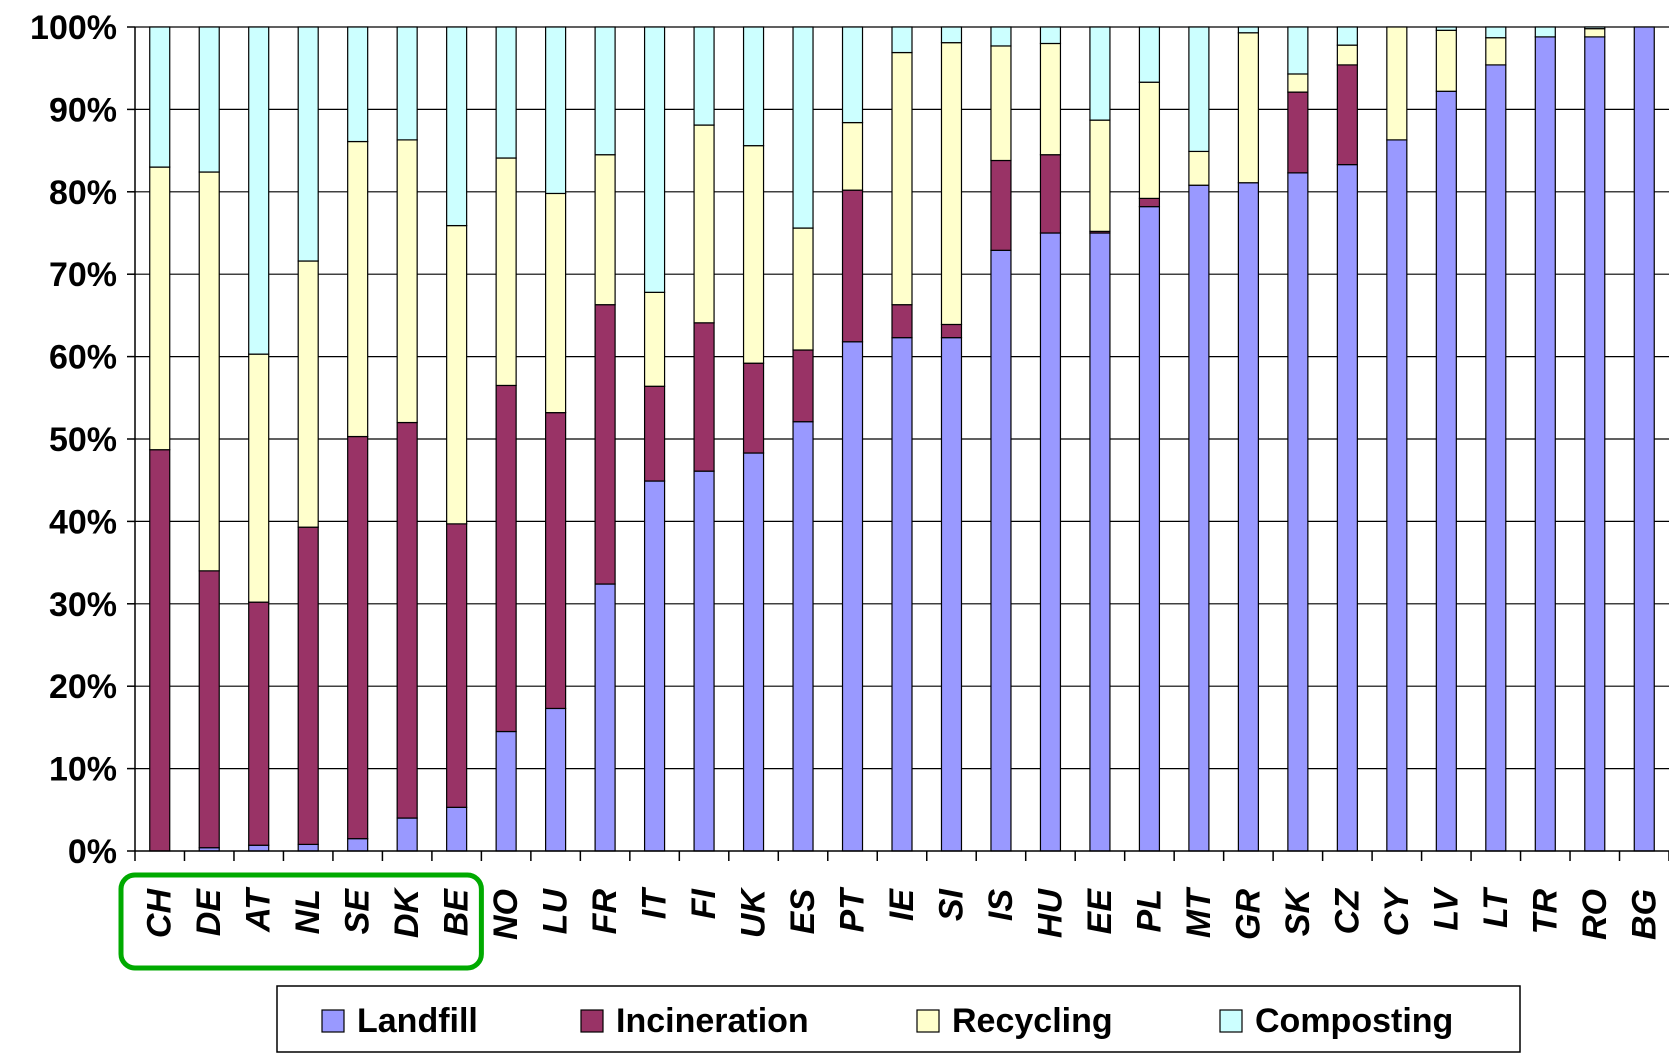 The image size is (1669, 1054). I want to click on bar-segment-recycling-be, so click(457, 374).